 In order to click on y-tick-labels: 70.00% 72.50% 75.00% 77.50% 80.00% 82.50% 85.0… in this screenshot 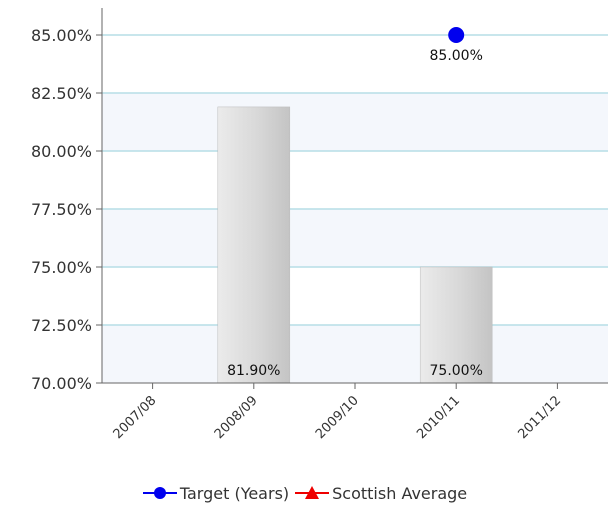, I will do `click(61, 209)`.